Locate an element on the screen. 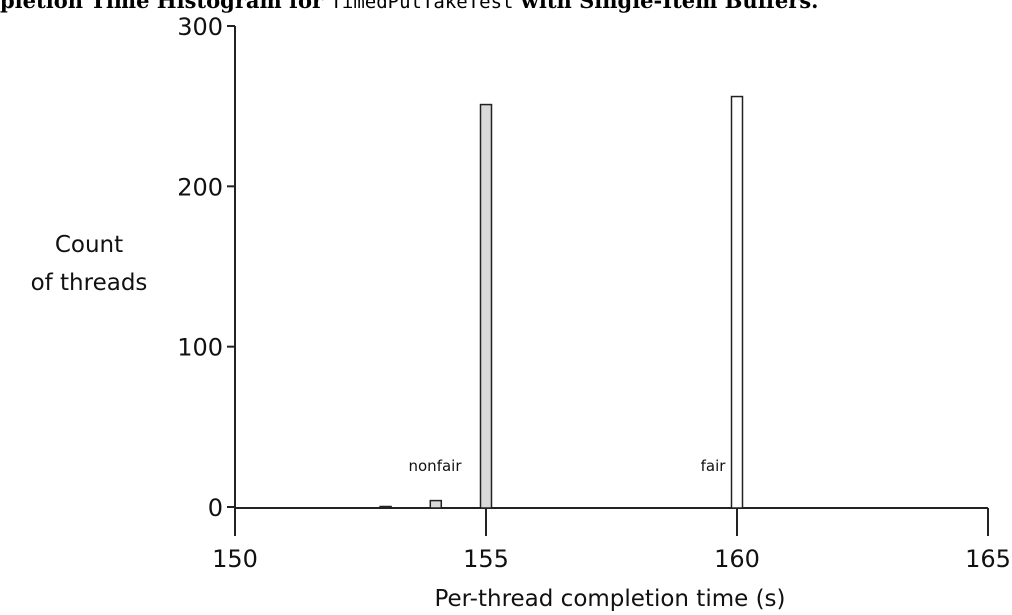 This screenshot has height=615, width=1012. chart-title-code: TimedPutTakeTest is located at coordinates (422, 6).